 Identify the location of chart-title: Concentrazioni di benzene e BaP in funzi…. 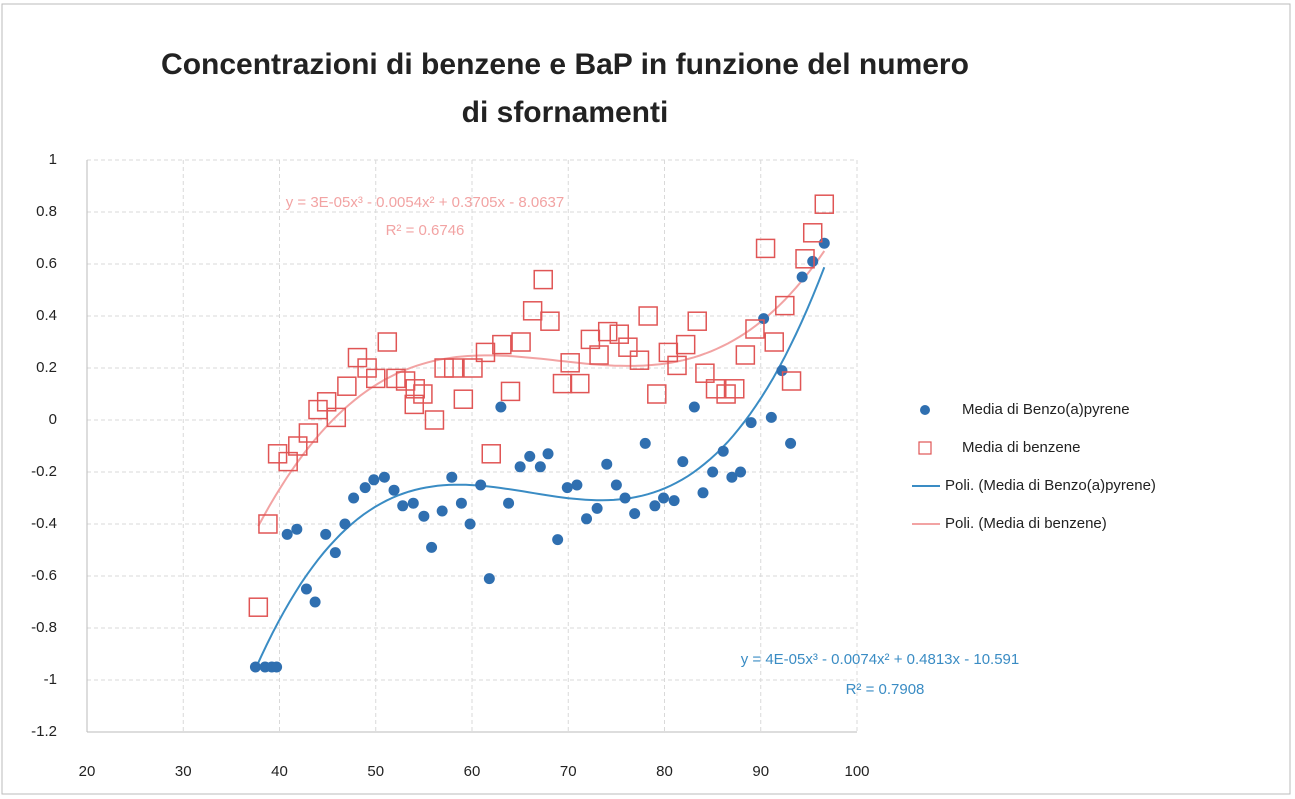
(565, 64).